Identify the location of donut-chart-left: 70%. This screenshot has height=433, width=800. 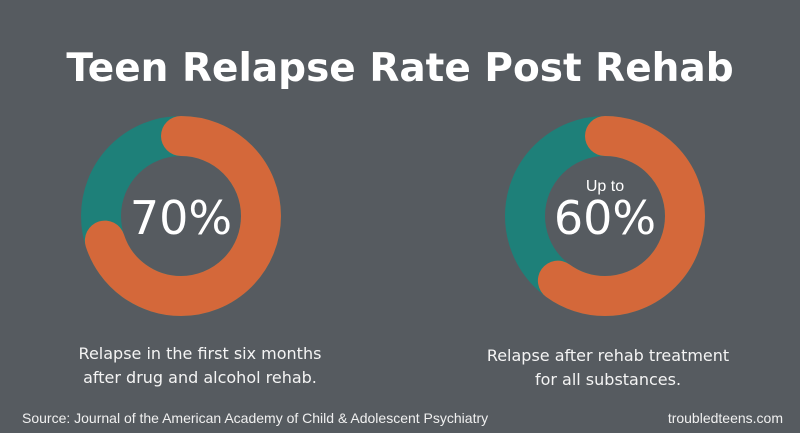
(181, 216).